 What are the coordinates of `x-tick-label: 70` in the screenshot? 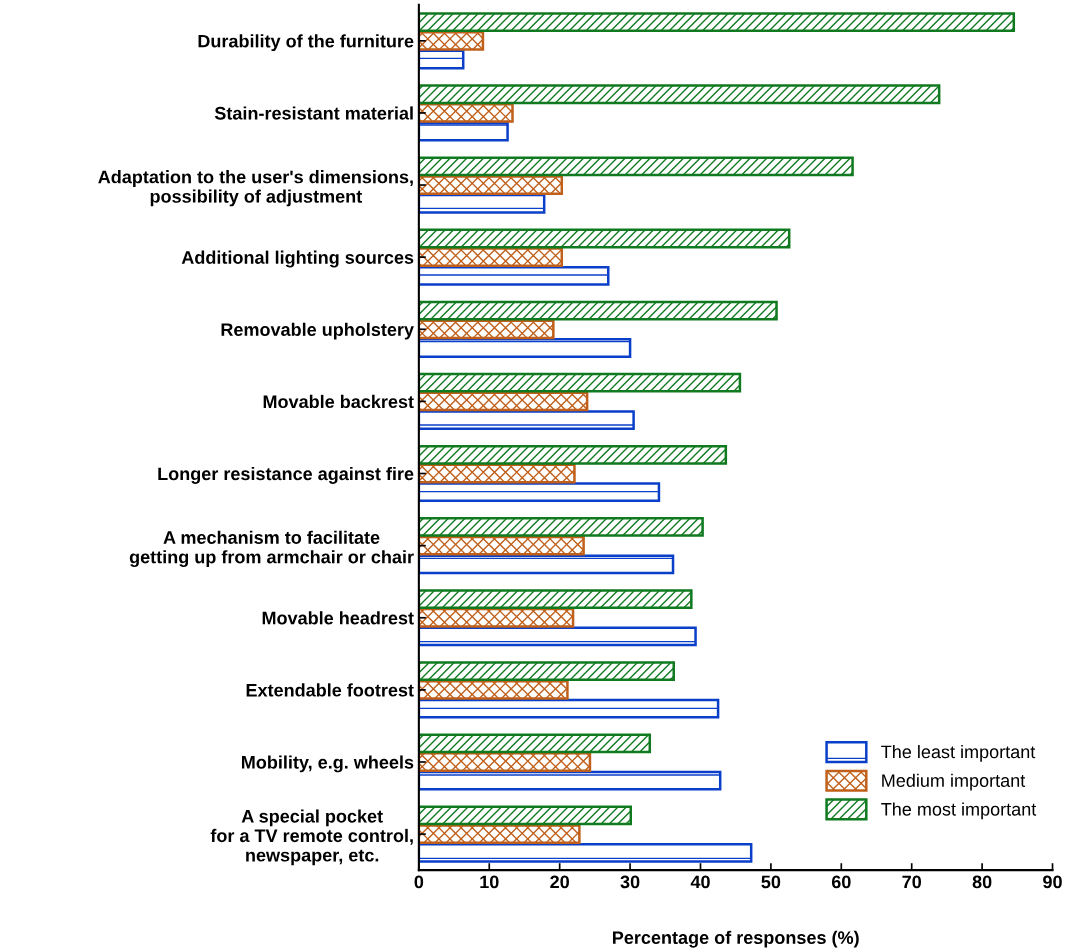 It's located at (912, 882).